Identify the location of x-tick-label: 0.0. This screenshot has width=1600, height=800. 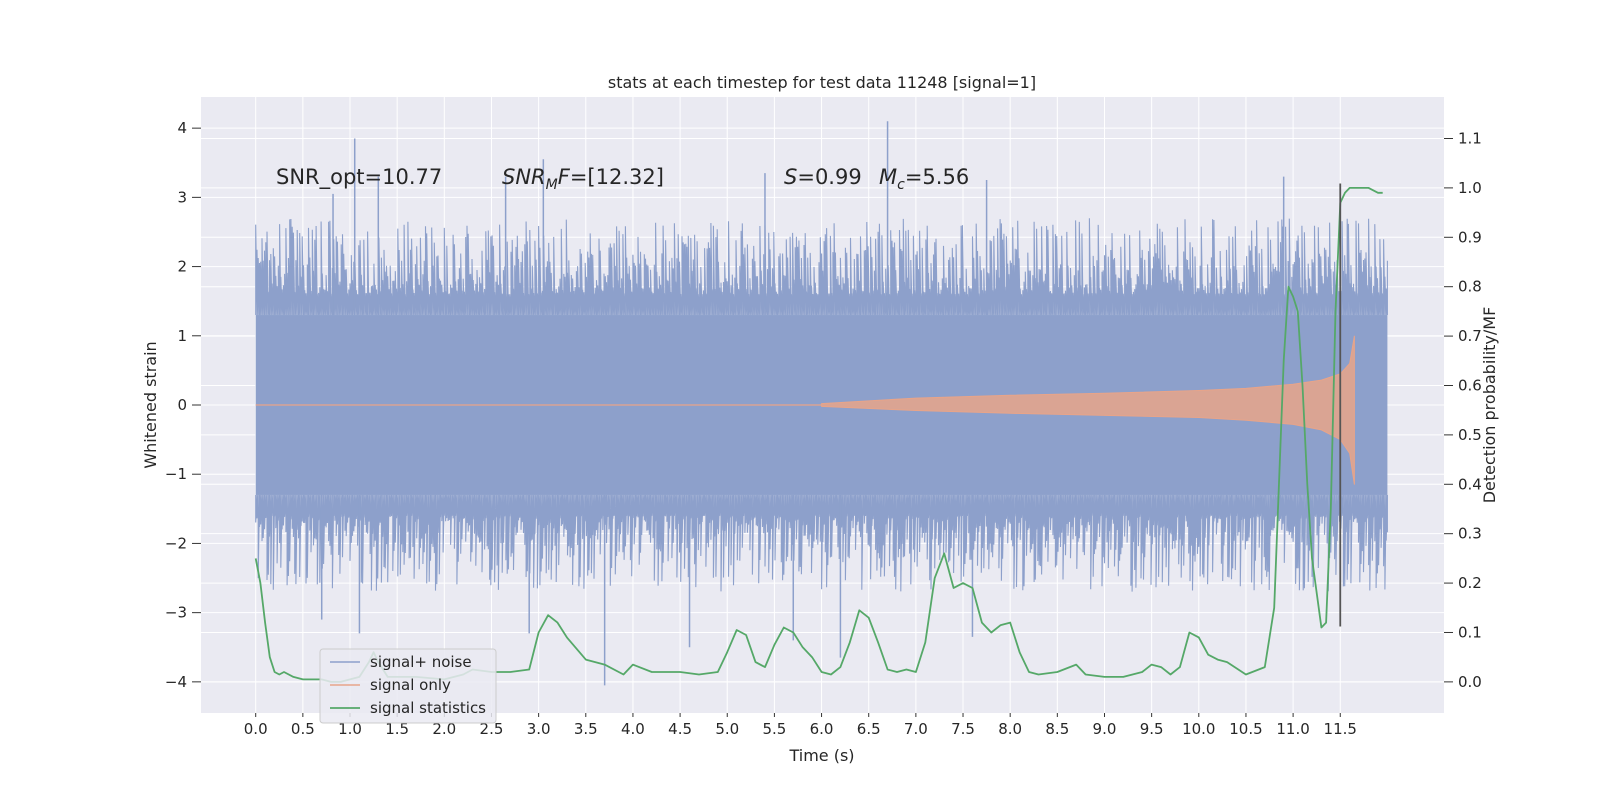
(256, 729).